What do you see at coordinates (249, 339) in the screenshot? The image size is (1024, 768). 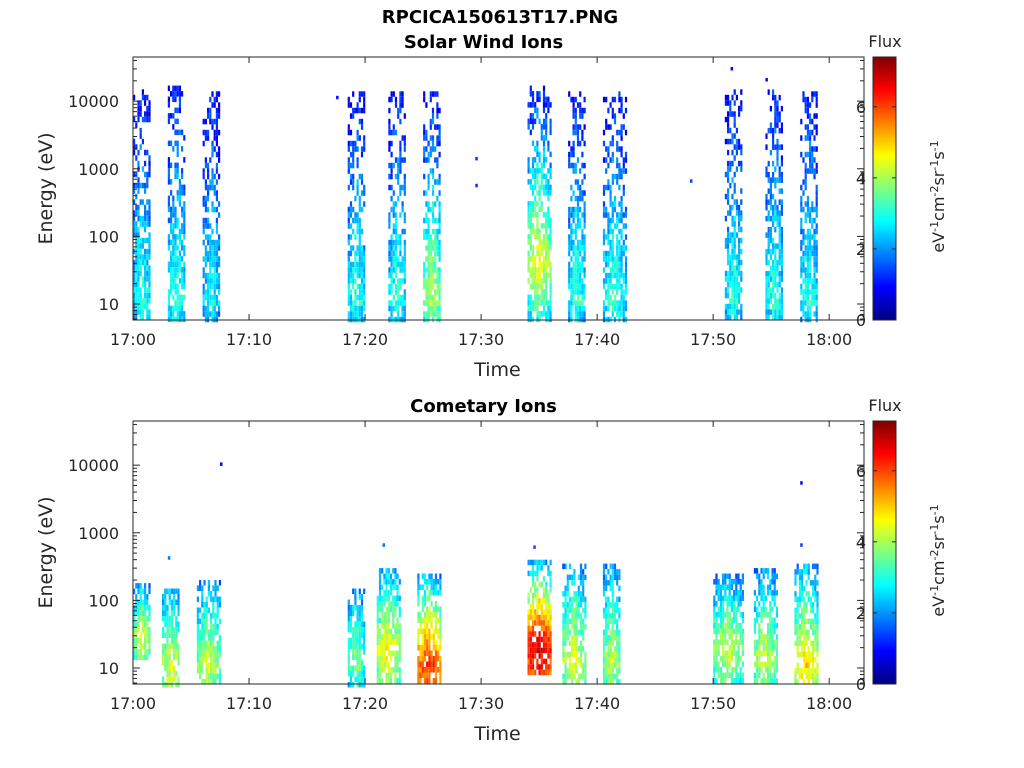 I see `x-tick-label: 17:10` at bounding box center [249, 339].